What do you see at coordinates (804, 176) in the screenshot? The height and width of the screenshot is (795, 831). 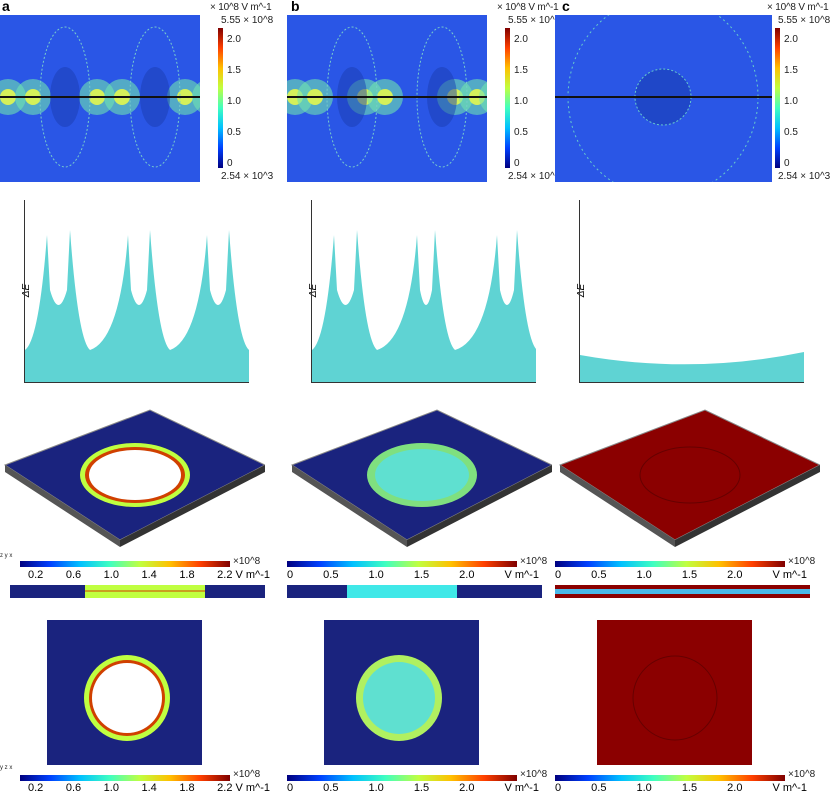 I see `colorbar-min: 2.54 × 10^3` at bounding box center [804, 176].